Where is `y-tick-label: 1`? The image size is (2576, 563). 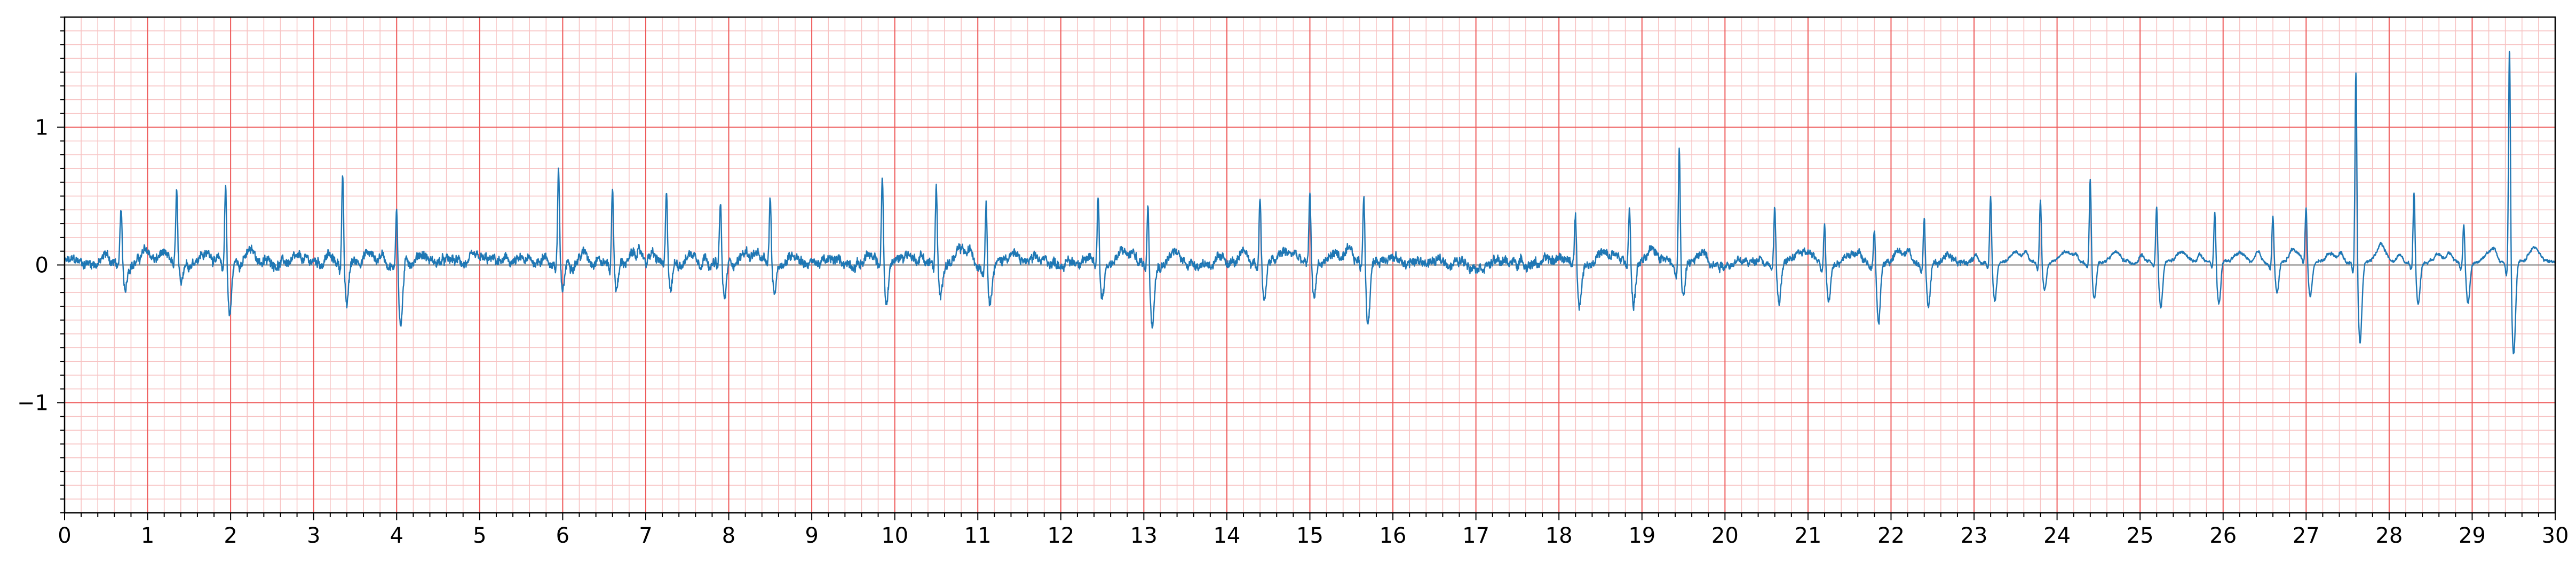
y-tick-label: 1 is located at coordinates (42, 127).